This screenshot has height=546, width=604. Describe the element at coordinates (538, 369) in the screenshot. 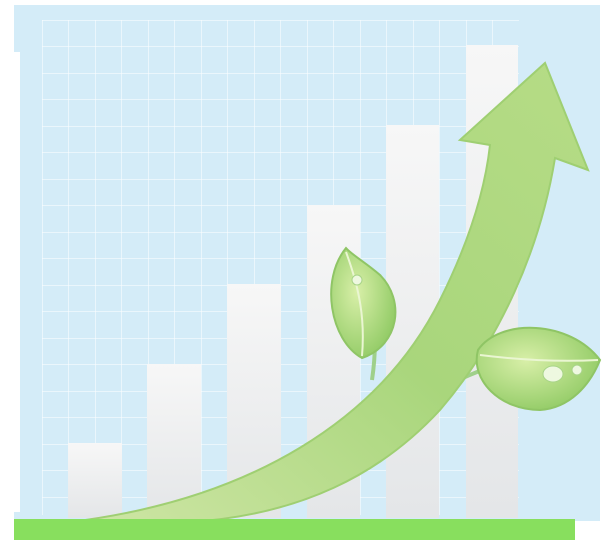

I see `leaf-right` at that location.